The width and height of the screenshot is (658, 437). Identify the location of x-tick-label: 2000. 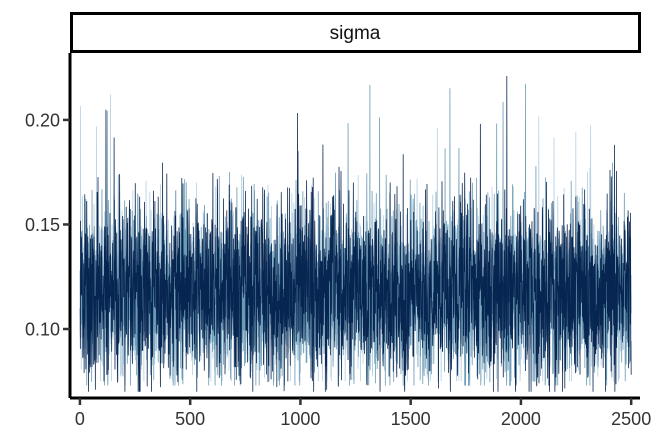
(521, 419).